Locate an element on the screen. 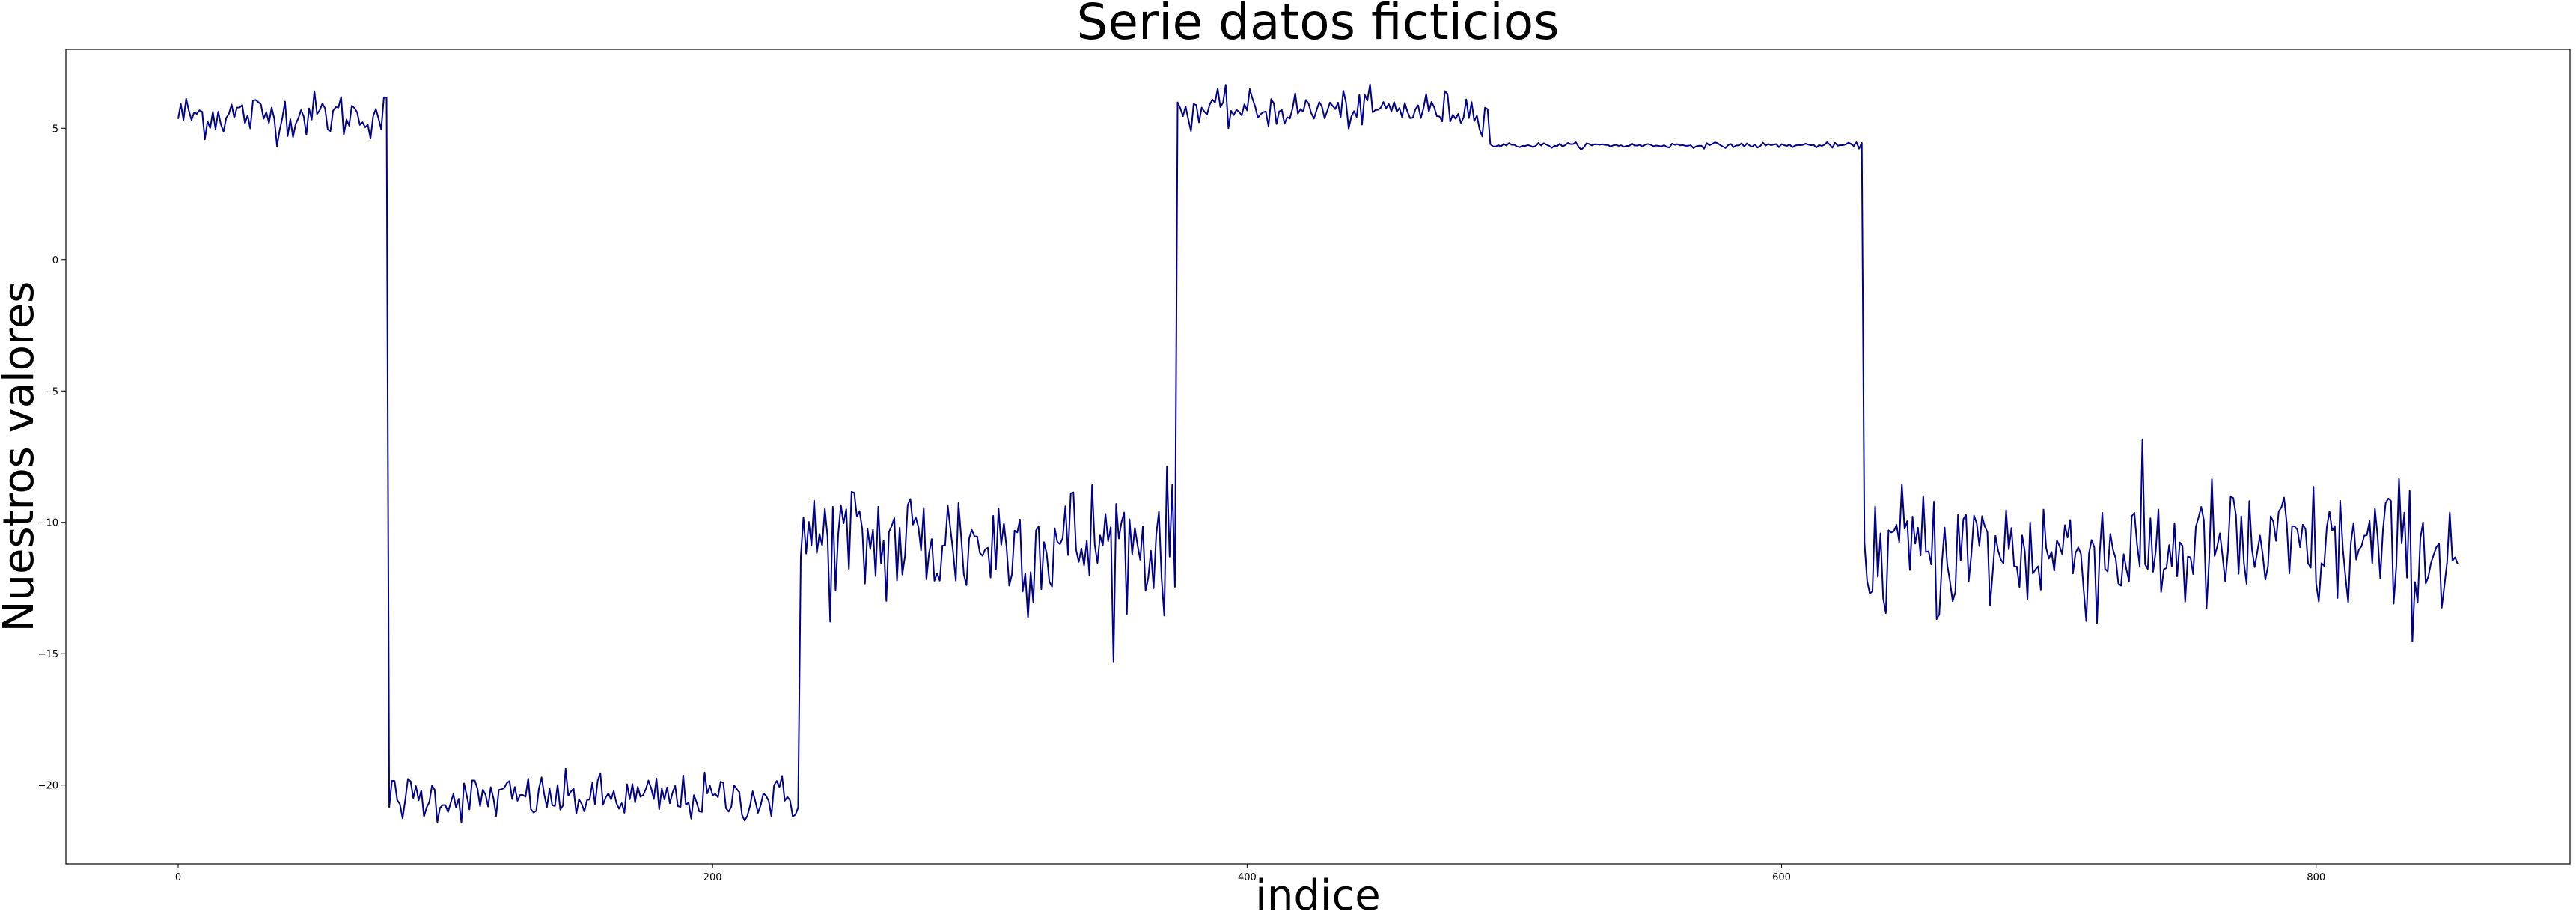 The image size is (2576, 920). x-tick-label: 200 is located at coordinates (712, 877).